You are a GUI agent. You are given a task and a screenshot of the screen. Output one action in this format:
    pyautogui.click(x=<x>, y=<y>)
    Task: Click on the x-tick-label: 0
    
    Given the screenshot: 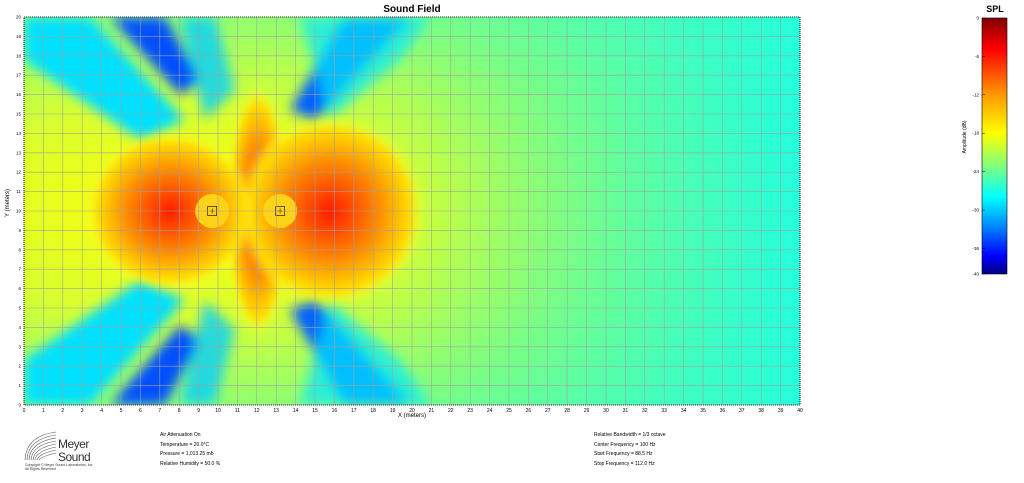 What is the action you would take?
    pyautogui.click(x=24, y=411)
    